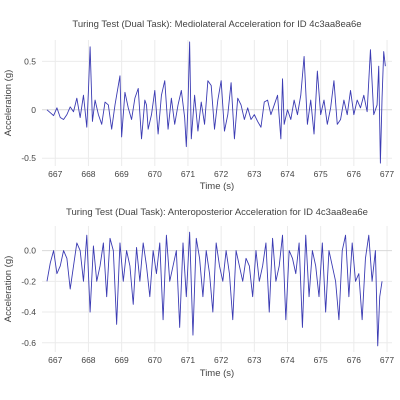 Image resolution: width=400 pixels, height=400 pixels. I want to click on y-tick-label: 0.0, so click(30, 251).